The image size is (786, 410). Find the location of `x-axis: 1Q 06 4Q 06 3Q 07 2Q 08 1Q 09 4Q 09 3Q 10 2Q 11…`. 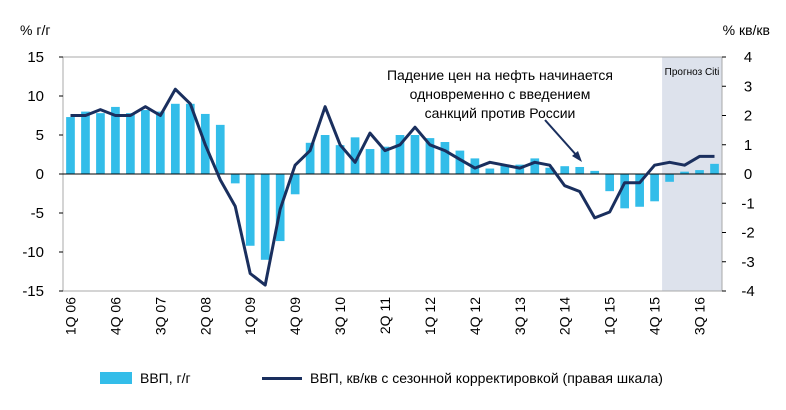

x-axis: 1Q 06 4Q 06 3Q 07 2Q 08 1Q 09 4Q 09 3Q 10 2Q 11… is located at coordinates (384, 316).